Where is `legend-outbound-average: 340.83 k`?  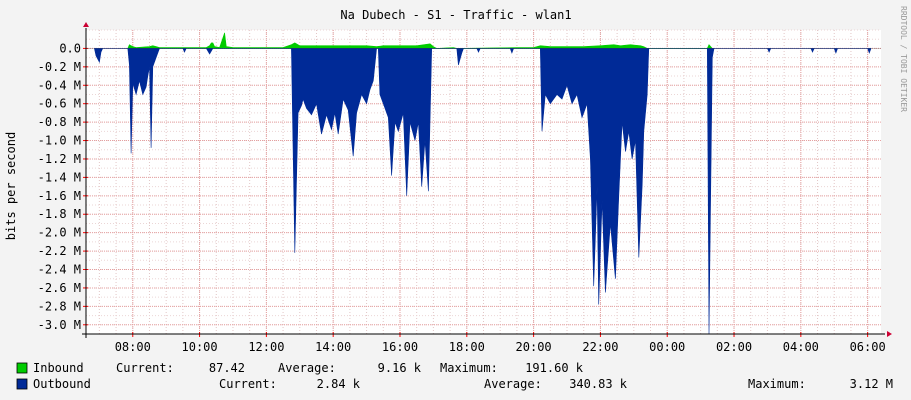 legend-outbound-average: 340.83 k is located at coordinates (598, 384).